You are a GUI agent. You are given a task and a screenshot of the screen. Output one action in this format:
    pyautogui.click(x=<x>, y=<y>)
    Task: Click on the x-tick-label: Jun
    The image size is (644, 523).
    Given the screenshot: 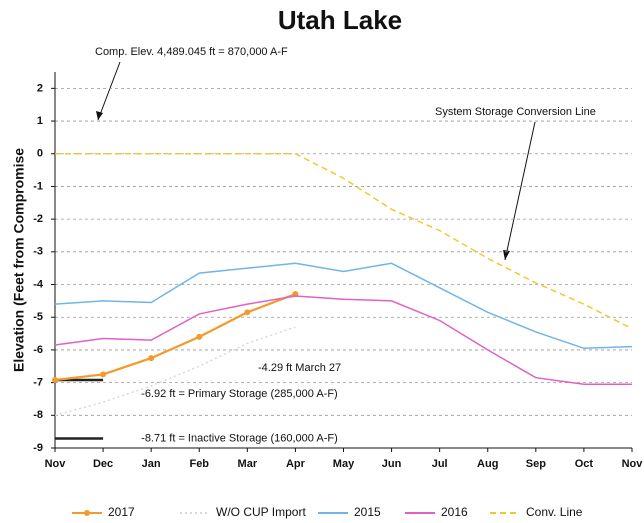 What is the action you would take?
    pyautogui.click(x=392, y=464)
    